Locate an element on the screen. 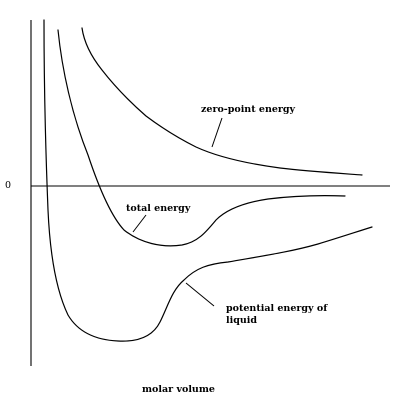  potential-energy-label-line1: potential energy of is located at coordinates (277, 308).